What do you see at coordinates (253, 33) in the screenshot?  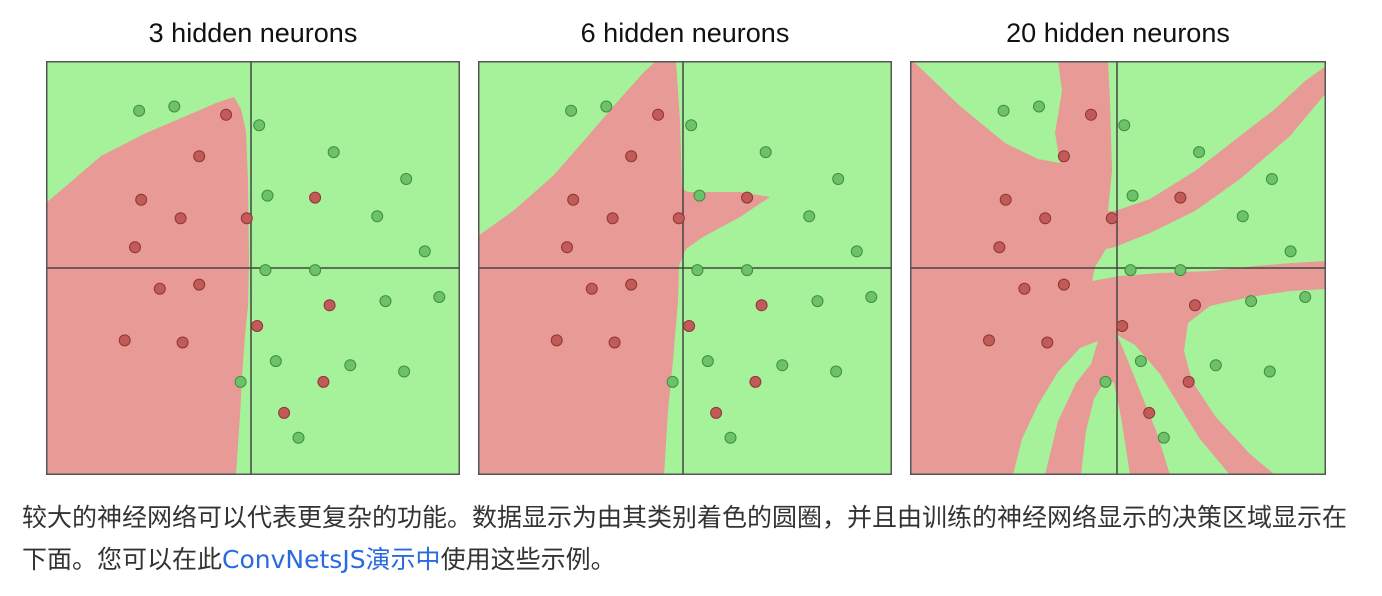 I see `panel-title-3: 3 hidden neurons` at bounding box center [253, 33].